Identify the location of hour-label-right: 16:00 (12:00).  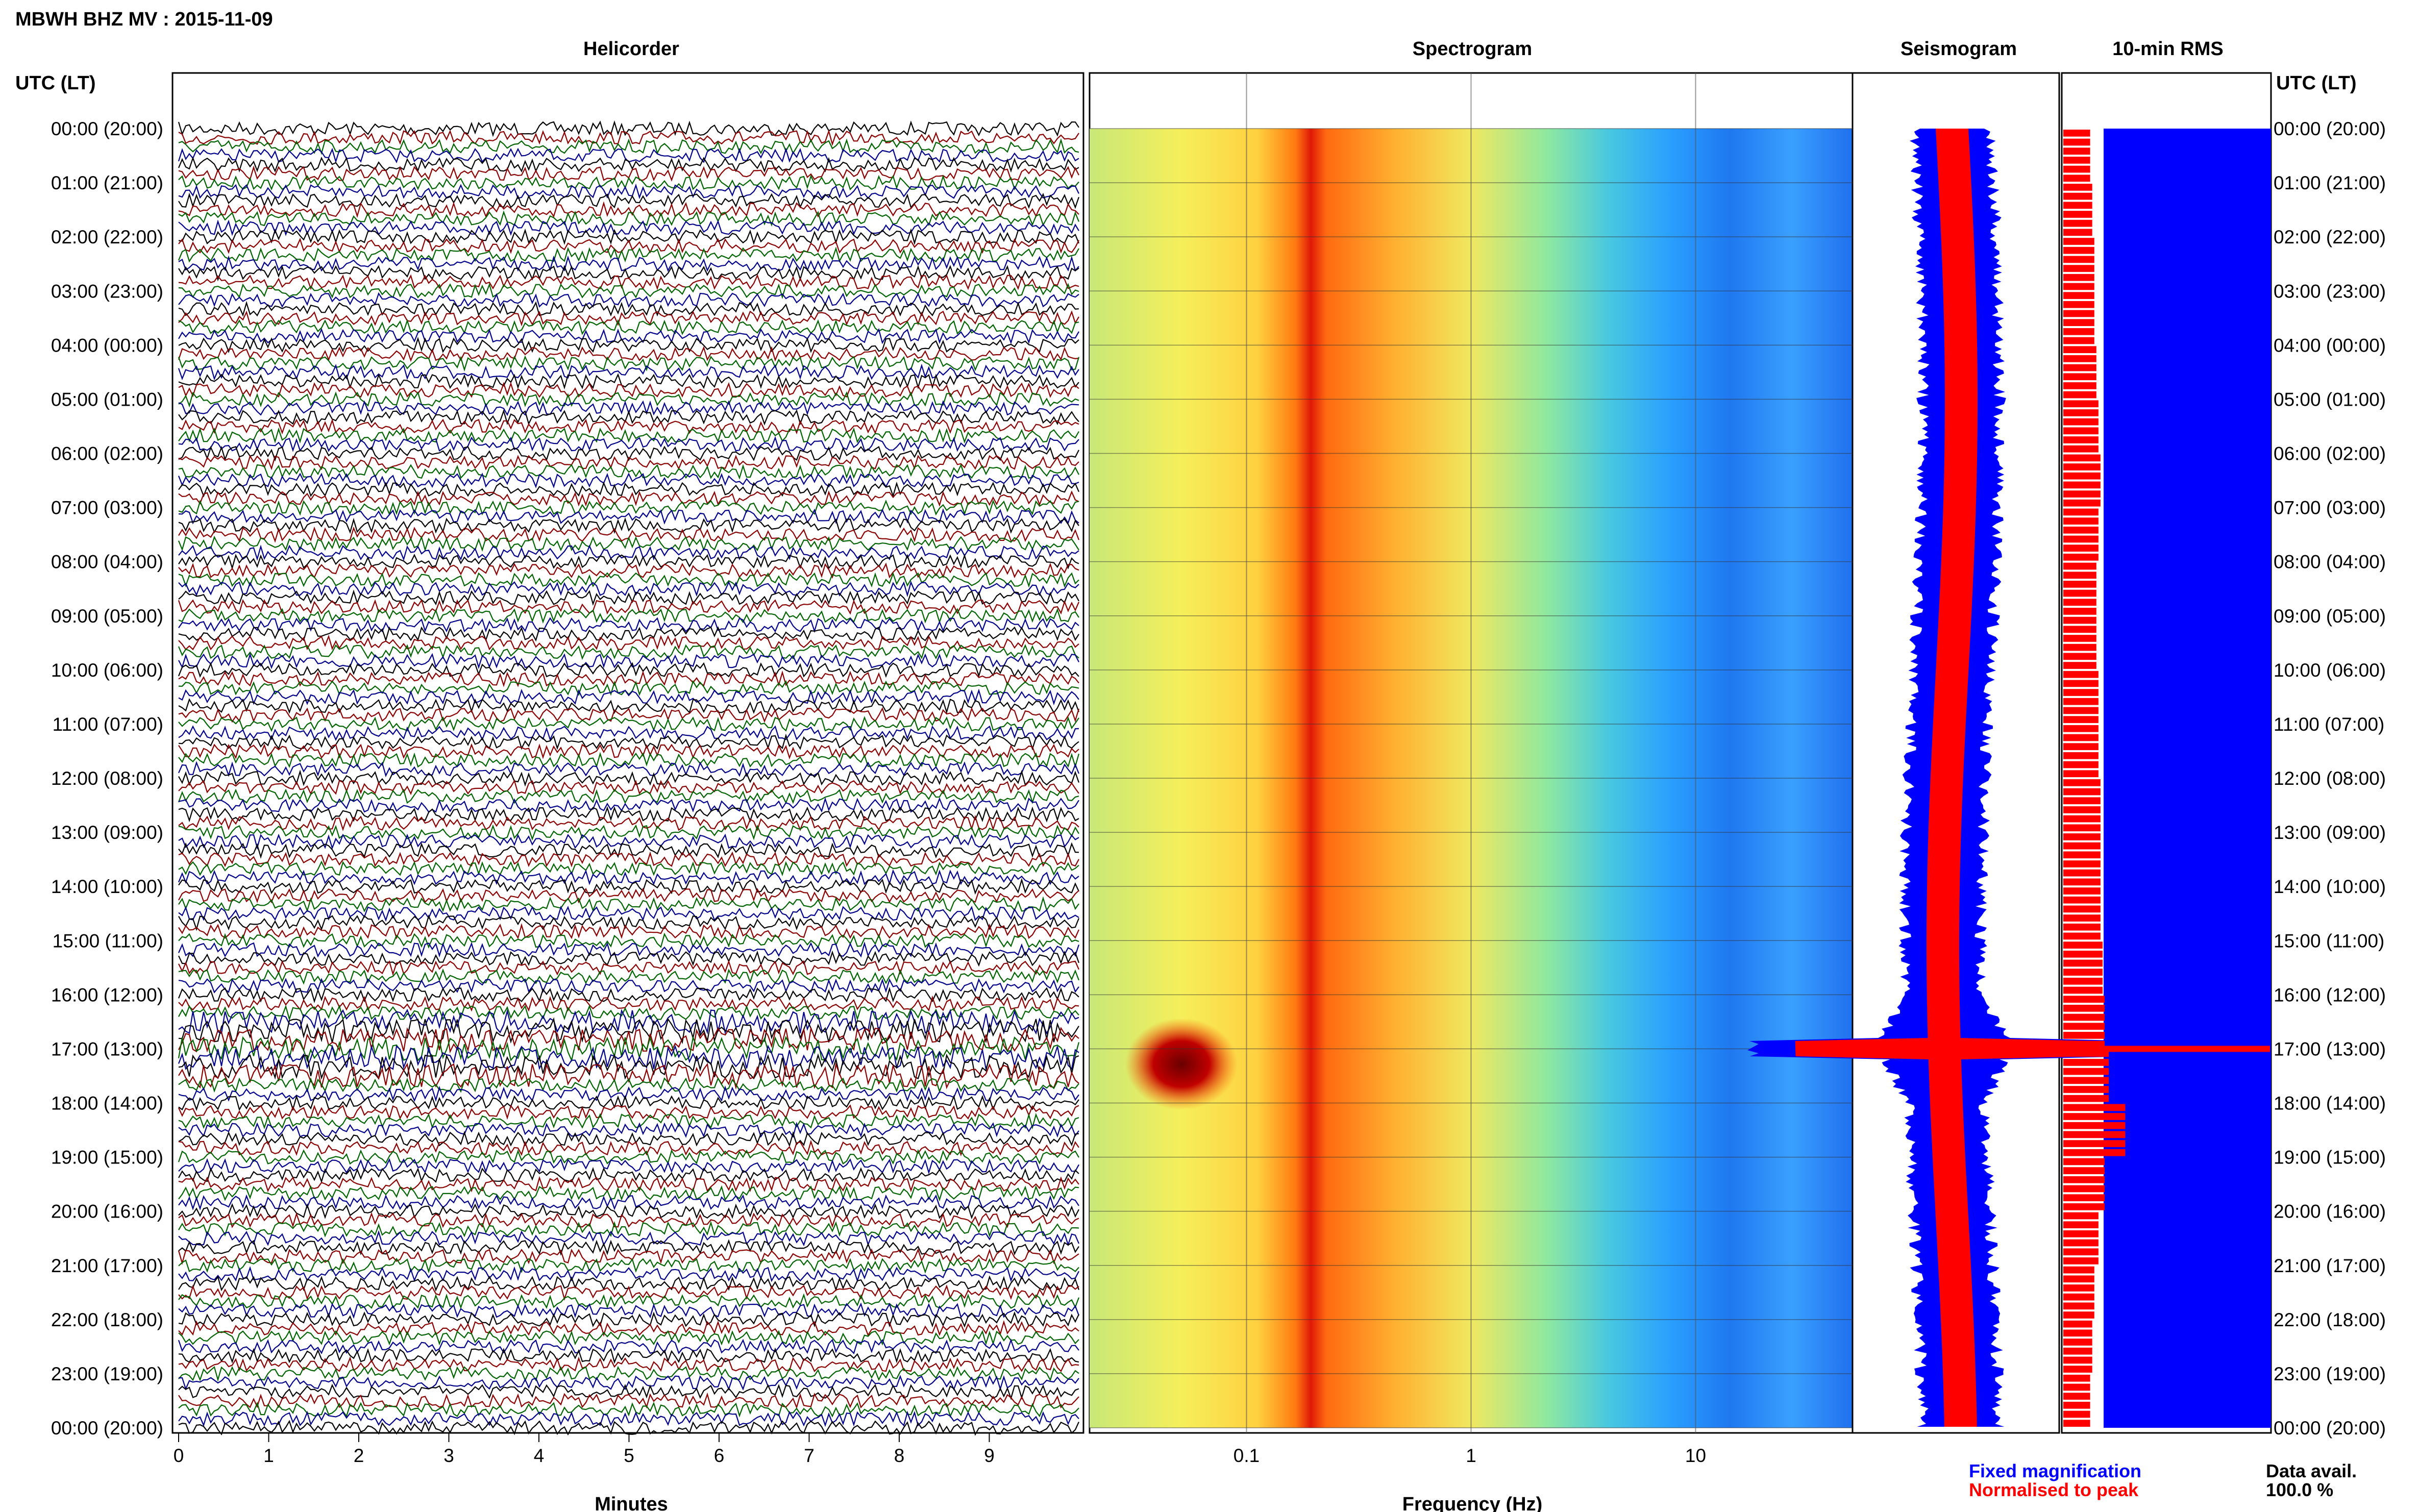
(2330, 994).